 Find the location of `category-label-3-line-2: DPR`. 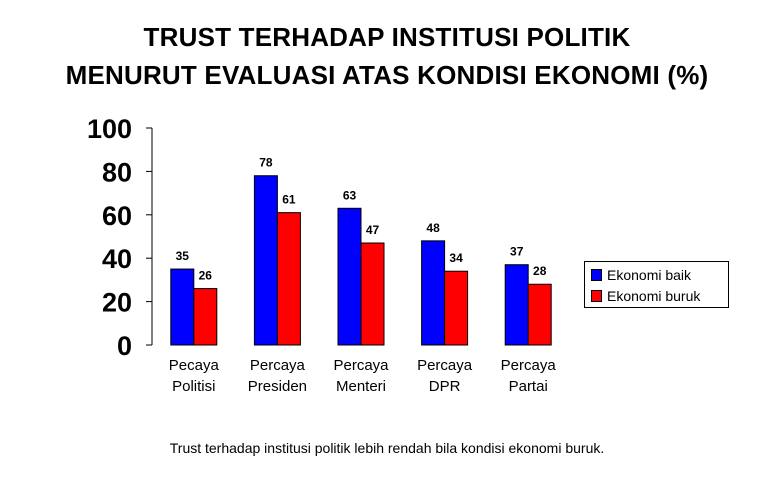

category-label-3-line-2: DPR is located at coordinates (445, 386).